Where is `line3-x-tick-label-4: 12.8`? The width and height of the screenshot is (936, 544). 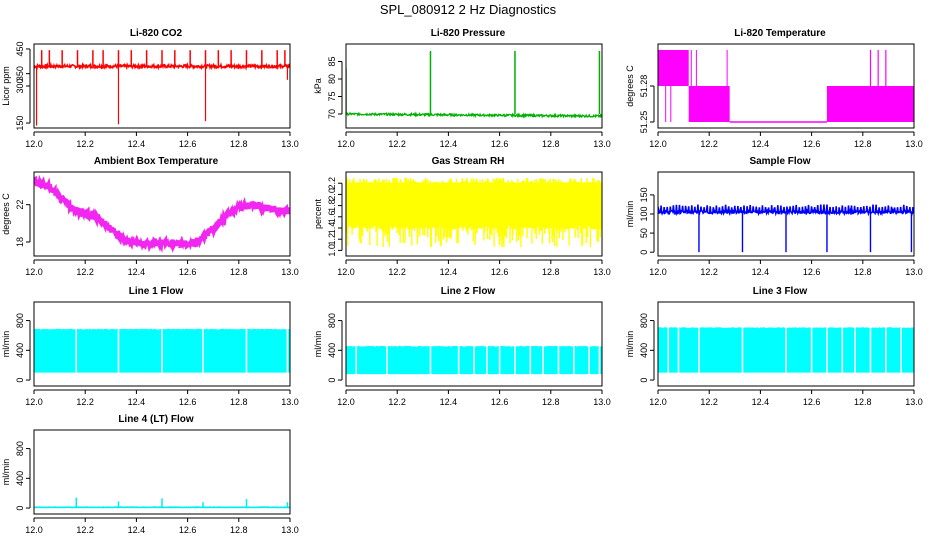 line3-x-tick-label-4: 12.8 is located at coordinates (863, 402).